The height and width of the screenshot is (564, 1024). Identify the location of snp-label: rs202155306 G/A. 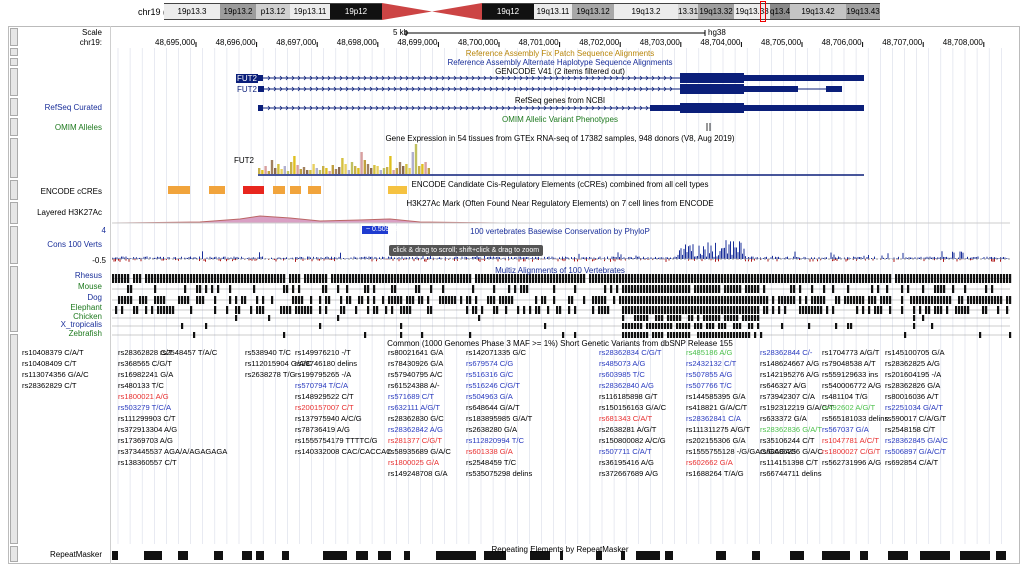
(716, 440).